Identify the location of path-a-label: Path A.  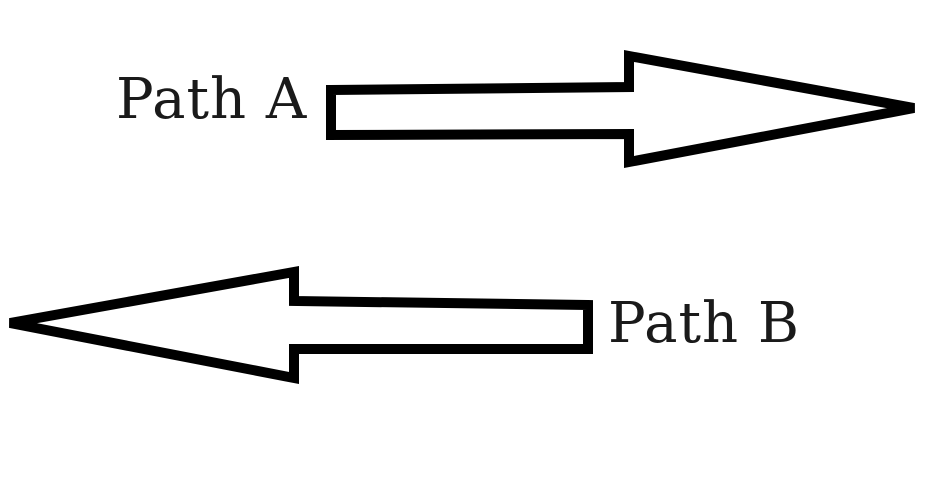
(212, 99).